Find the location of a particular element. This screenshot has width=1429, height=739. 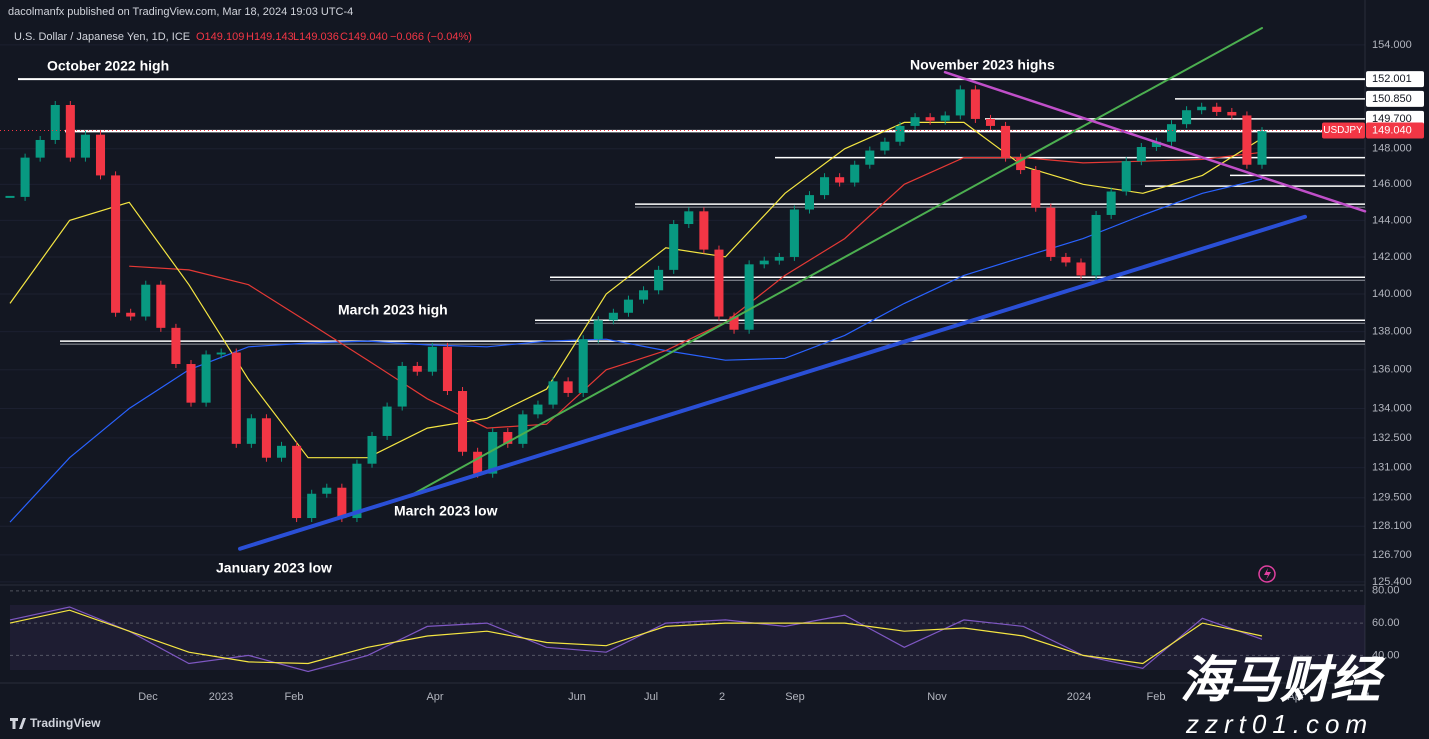

symbol: U.S. Dollar / Japanese Yen, 1D, ICE is located at coordinates (102, 37).